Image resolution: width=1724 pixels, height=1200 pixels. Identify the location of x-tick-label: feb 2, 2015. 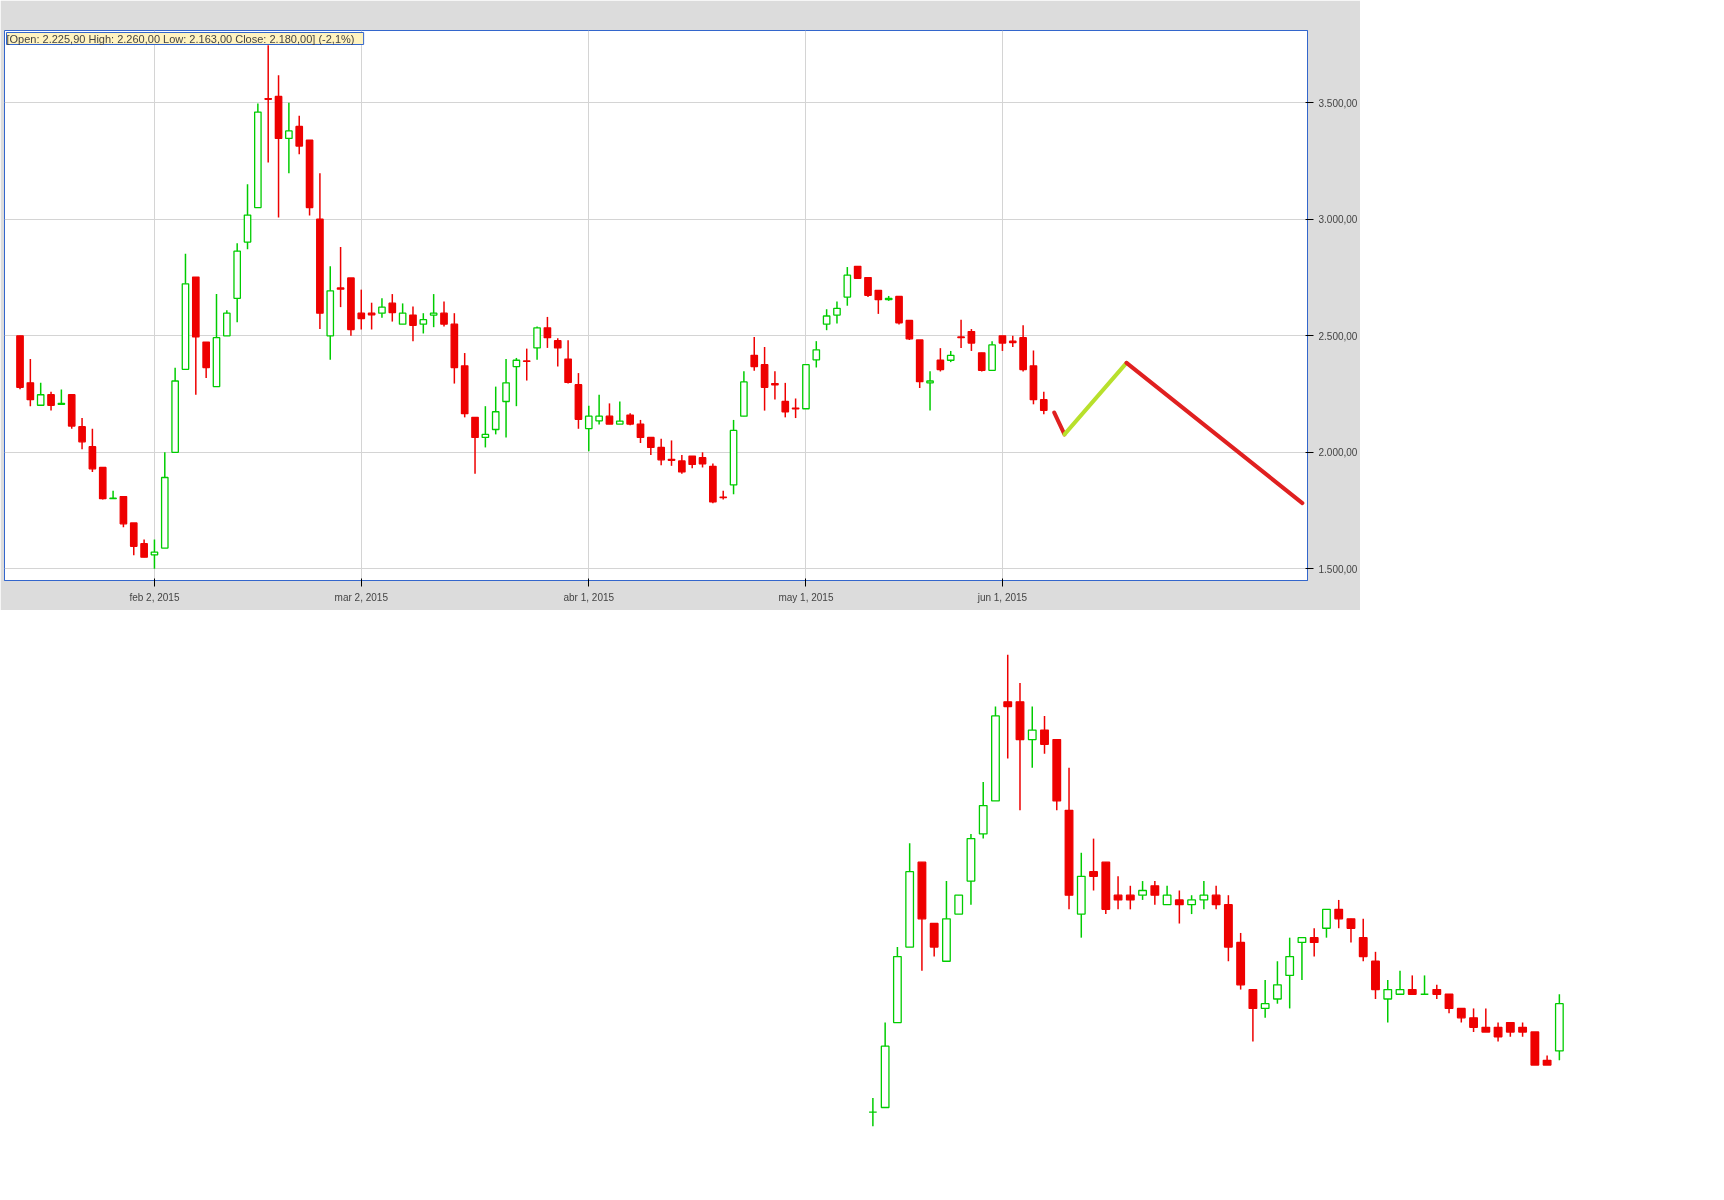
(154, 597).